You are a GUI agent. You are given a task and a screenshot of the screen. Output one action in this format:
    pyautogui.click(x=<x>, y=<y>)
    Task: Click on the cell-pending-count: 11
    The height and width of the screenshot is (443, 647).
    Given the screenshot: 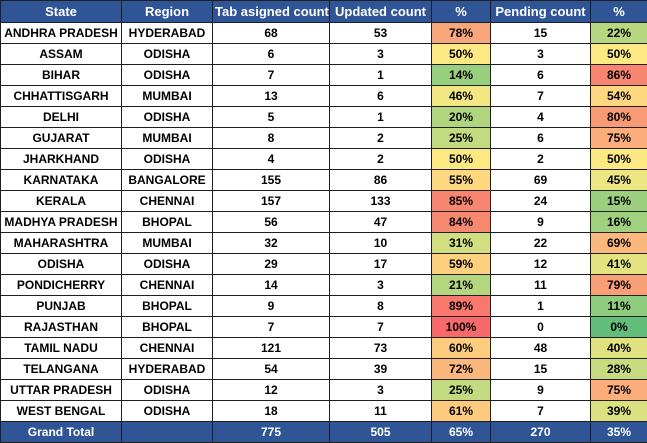 What is the action you would take?
    pyautogui.click(x=541, y=285)
    